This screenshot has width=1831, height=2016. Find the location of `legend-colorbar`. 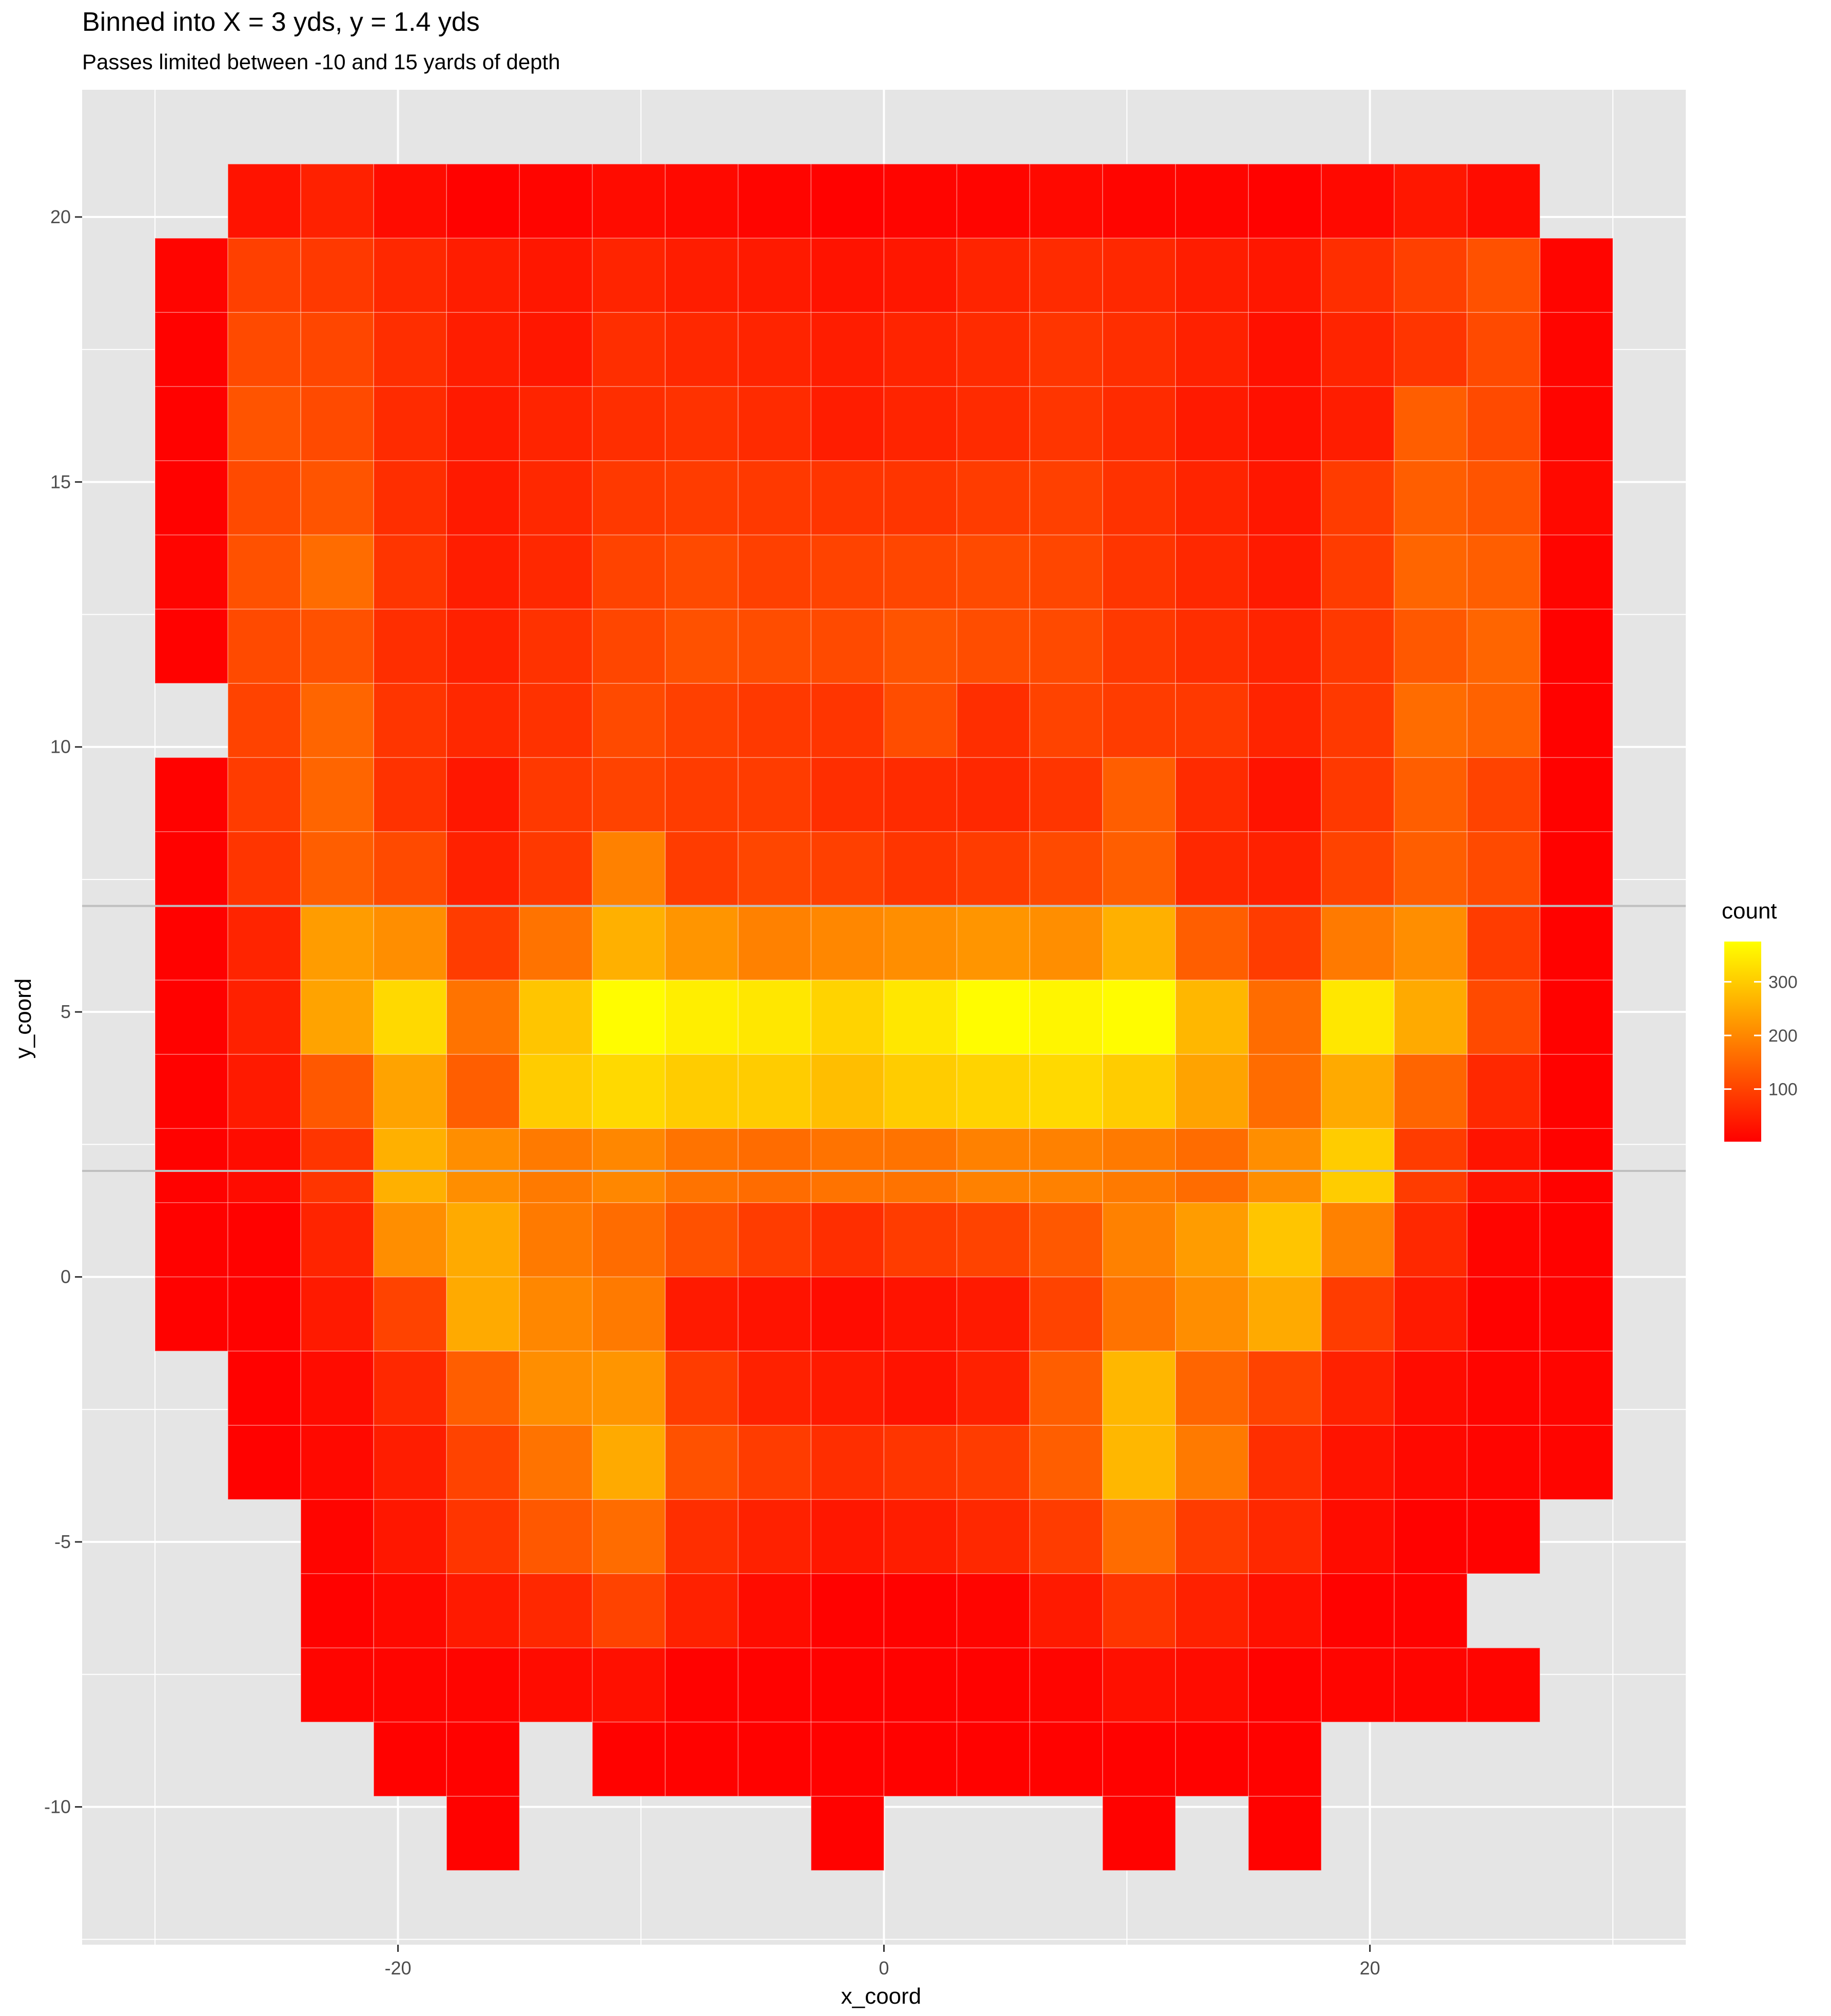

legend-colorbar is located at coordinates (1742, 1042).